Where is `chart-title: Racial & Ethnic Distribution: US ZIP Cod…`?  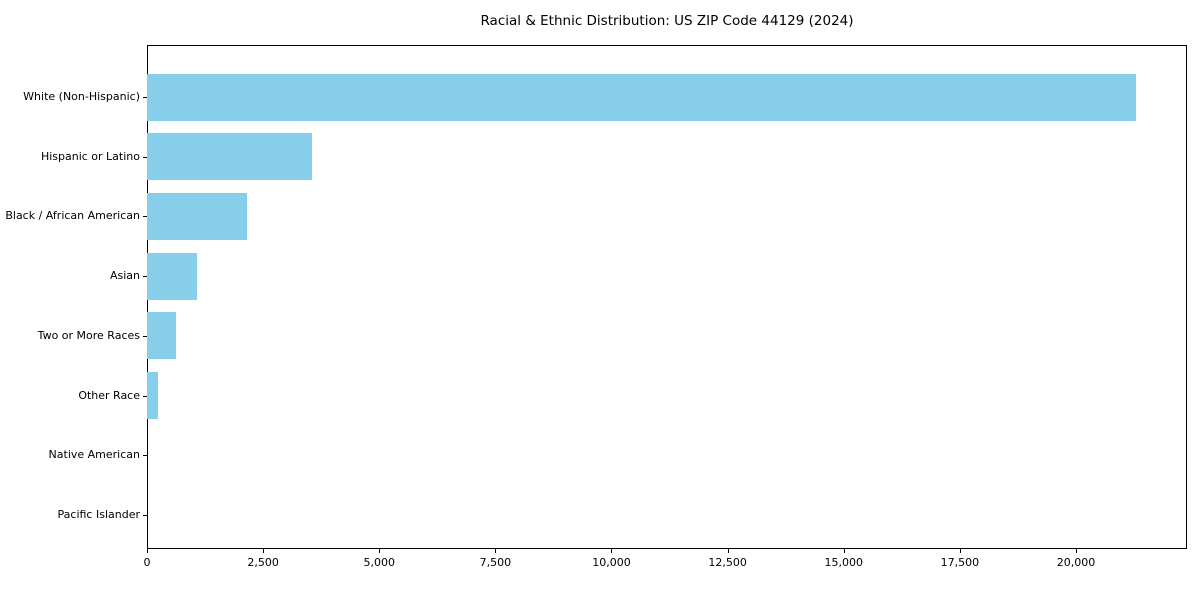 chart-title: Racial & Ethnic Distribution: US ZIP Cod… is located at coordinates (667, 21).